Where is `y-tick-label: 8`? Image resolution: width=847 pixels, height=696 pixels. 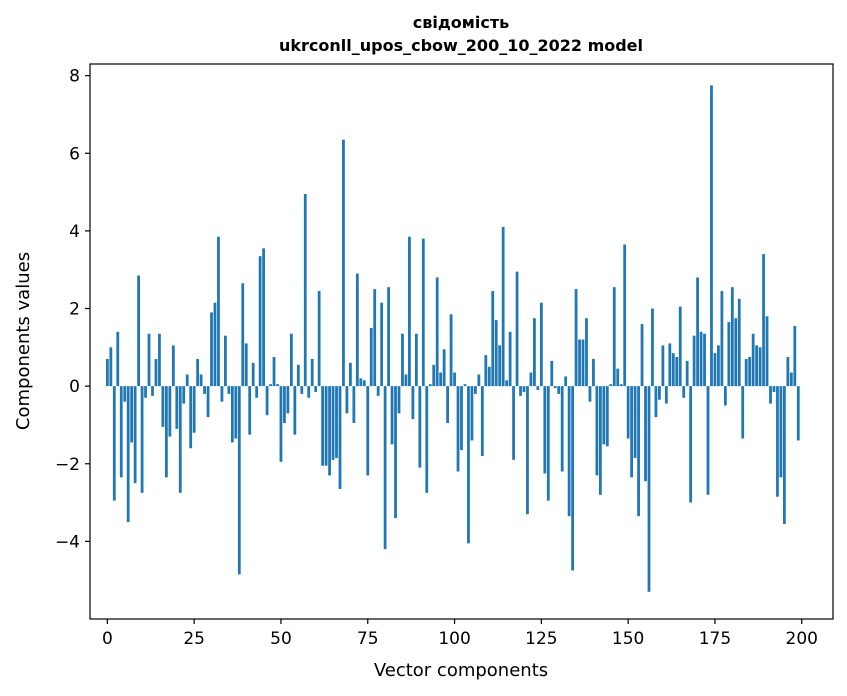 y-tick-label: 8 is located at coordinates (74, 77).